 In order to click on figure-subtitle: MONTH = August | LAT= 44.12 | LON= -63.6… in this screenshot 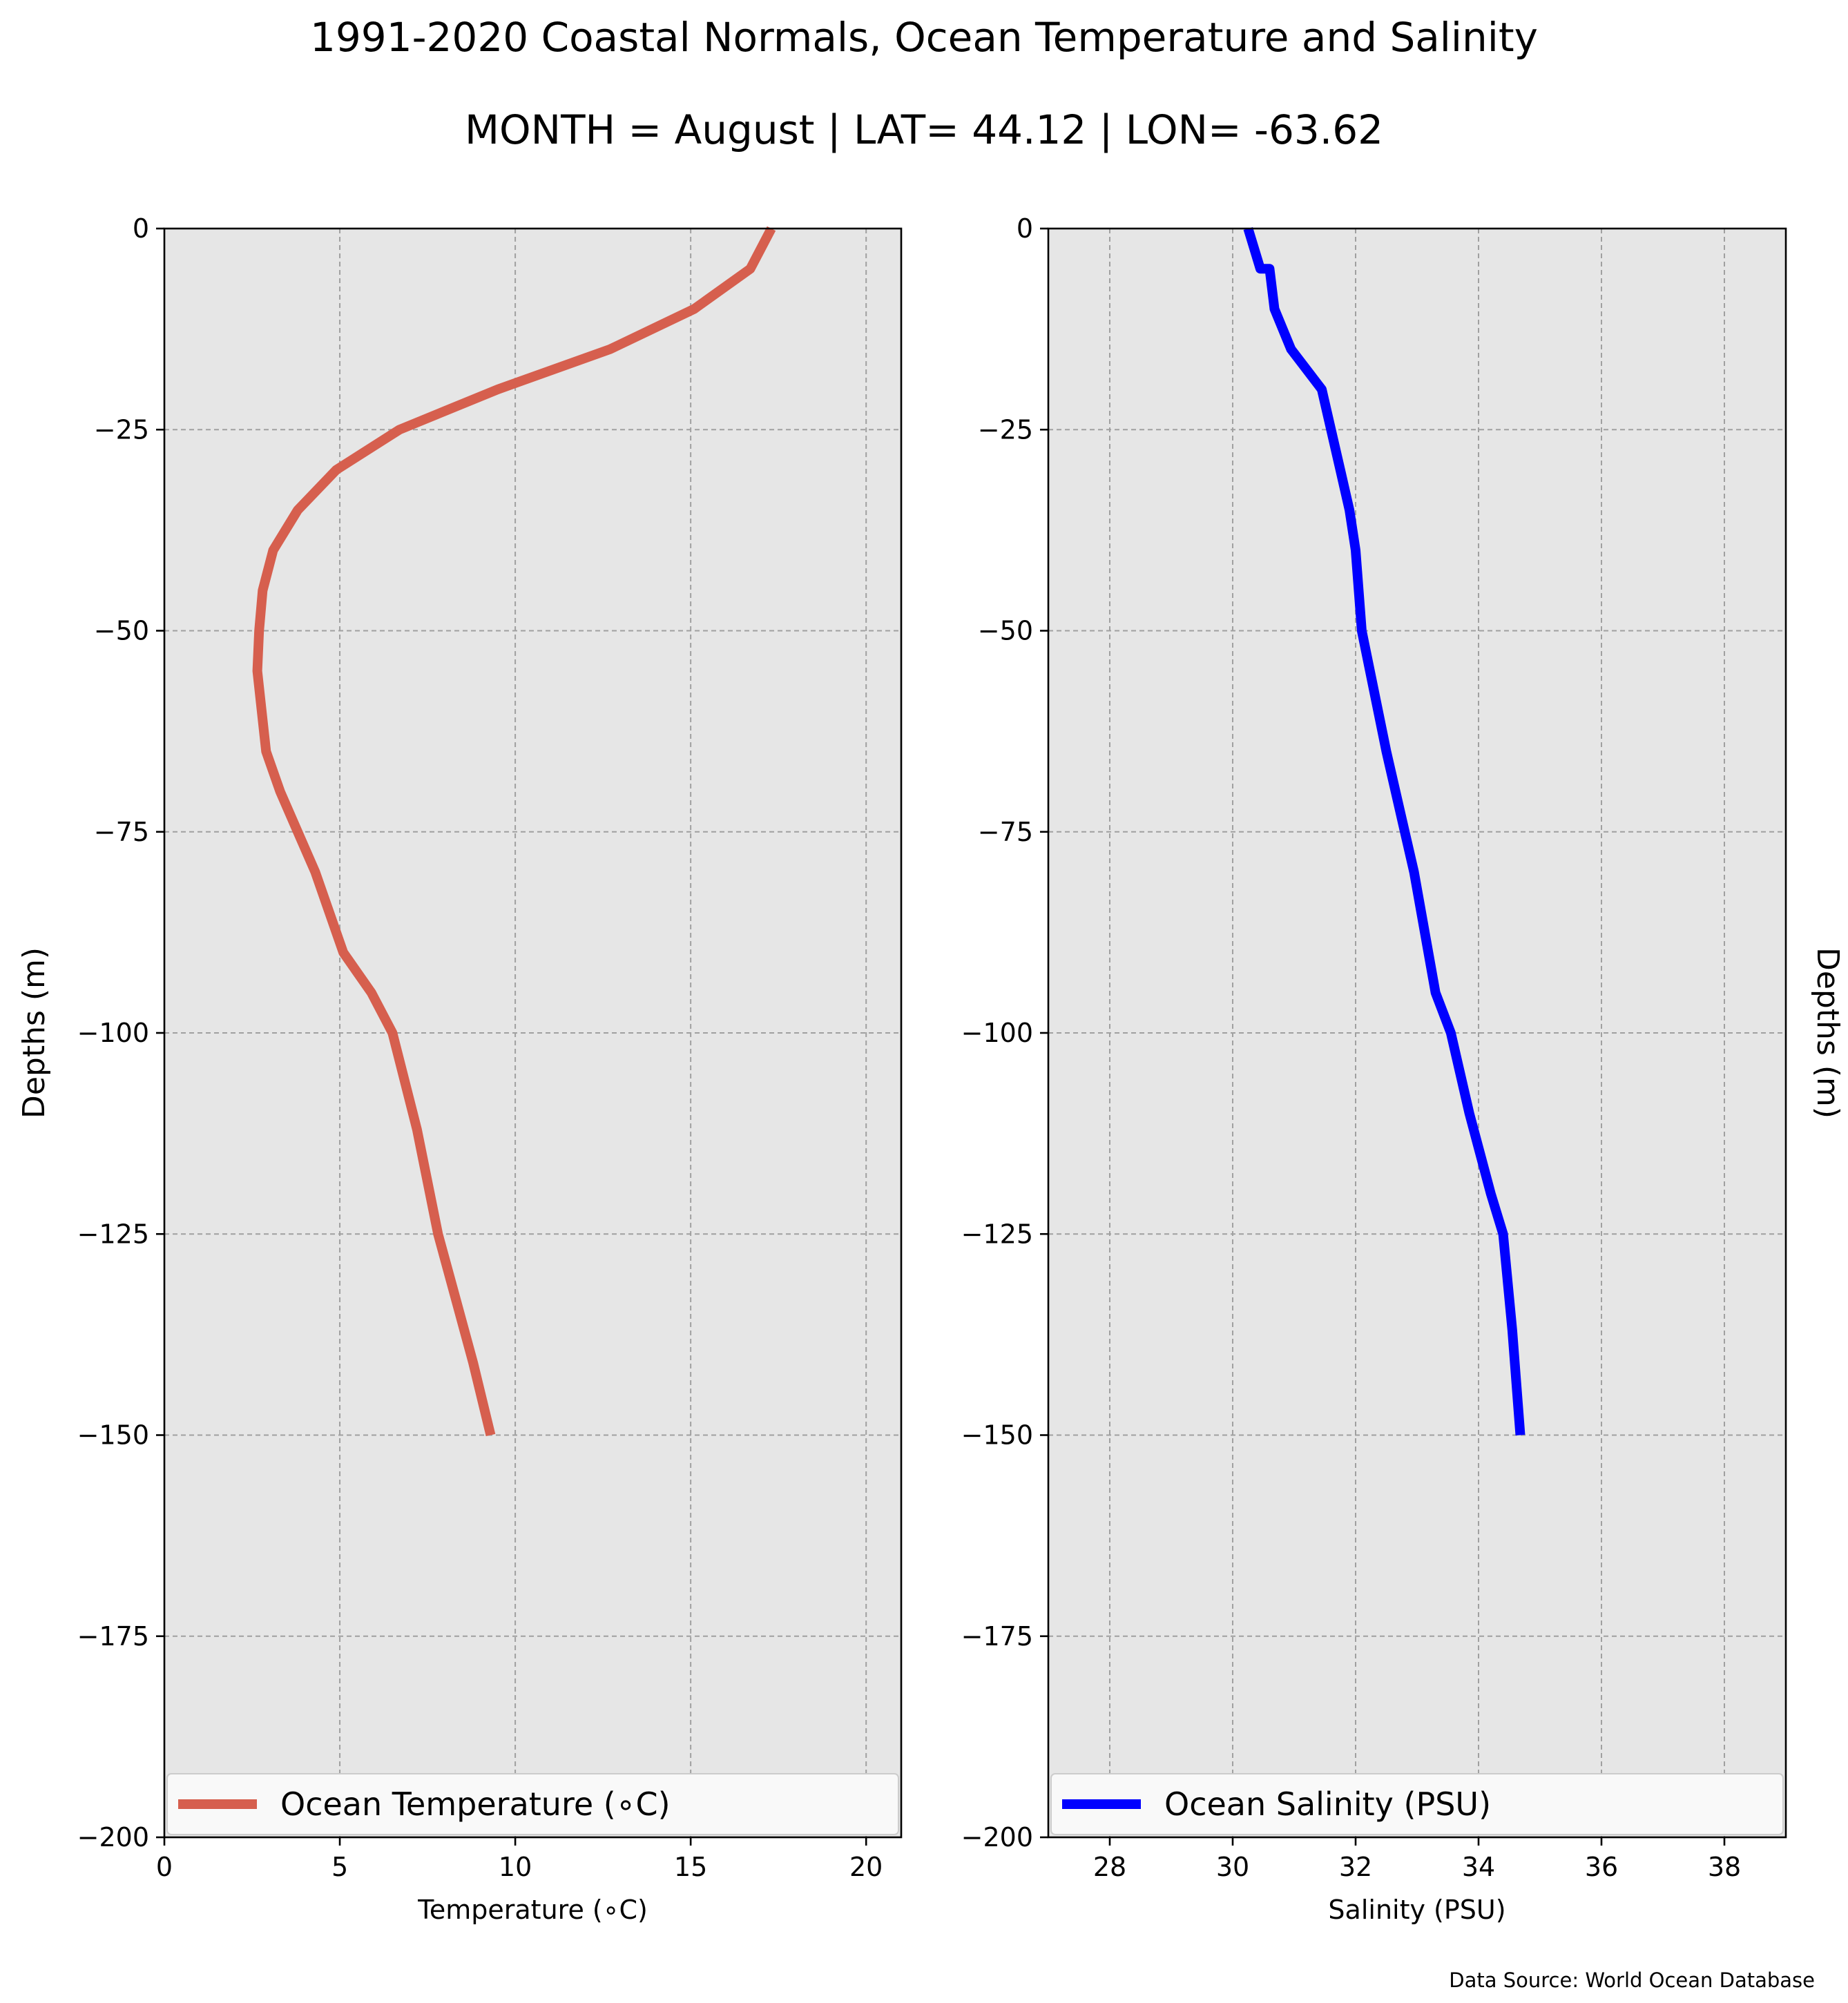, I will do `click(924, 129)`.